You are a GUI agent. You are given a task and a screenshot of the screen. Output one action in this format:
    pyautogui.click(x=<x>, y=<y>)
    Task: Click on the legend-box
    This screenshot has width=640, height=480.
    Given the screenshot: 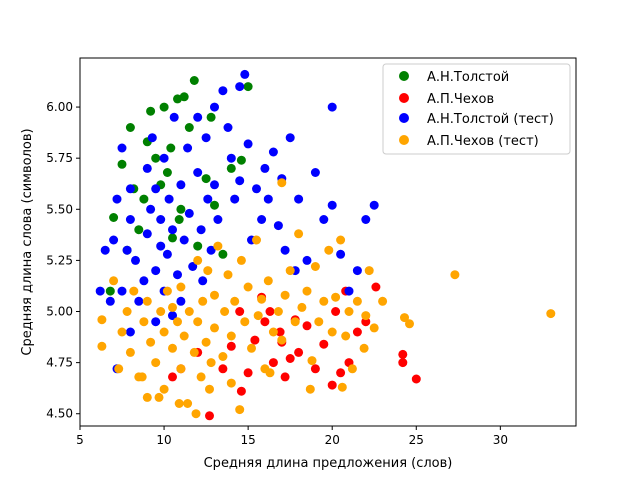 What is the action you would take?
    pyautogui.click(x=476, y=109)
    